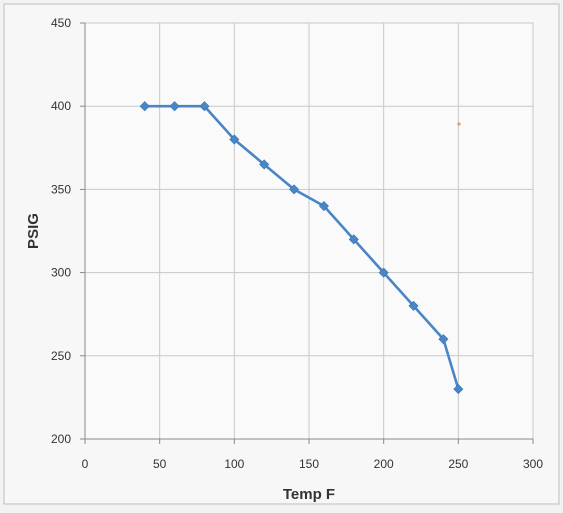 This screenshot has width=563, height=513. Describe the element at coordinates (61, 439) in the screenshot. I see `y-tick-label: 200` at that location.